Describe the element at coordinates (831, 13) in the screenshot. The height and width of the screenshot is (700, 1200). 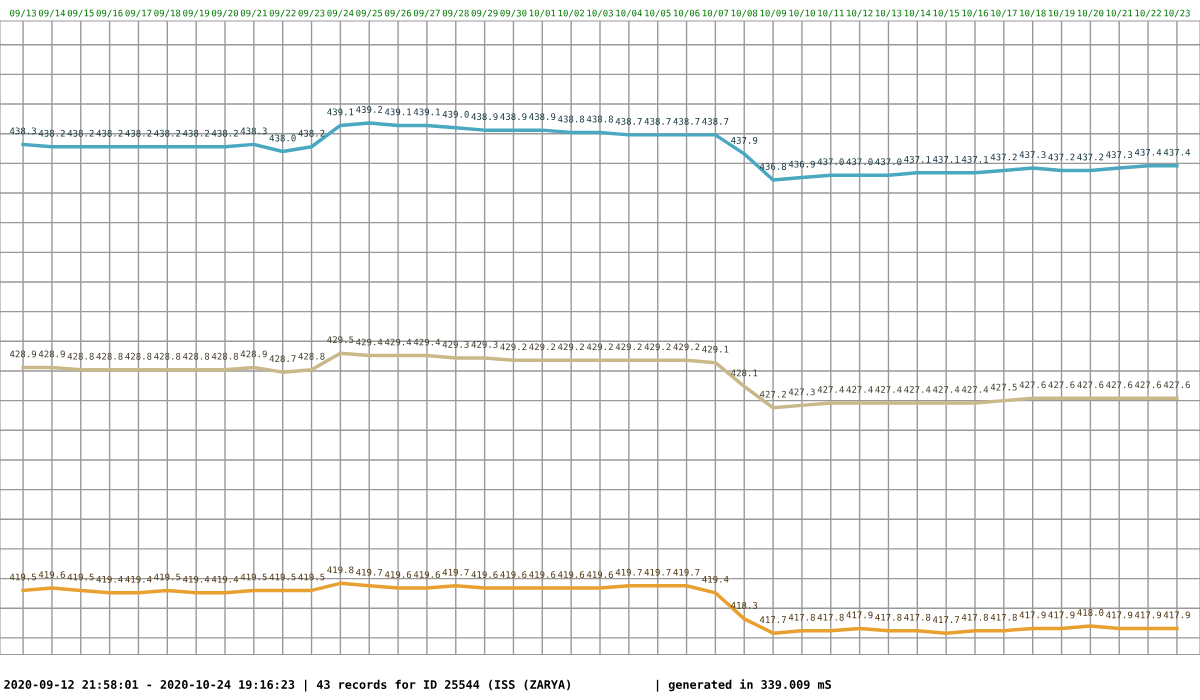
I see `x-tick-label: 10/11` at that location.